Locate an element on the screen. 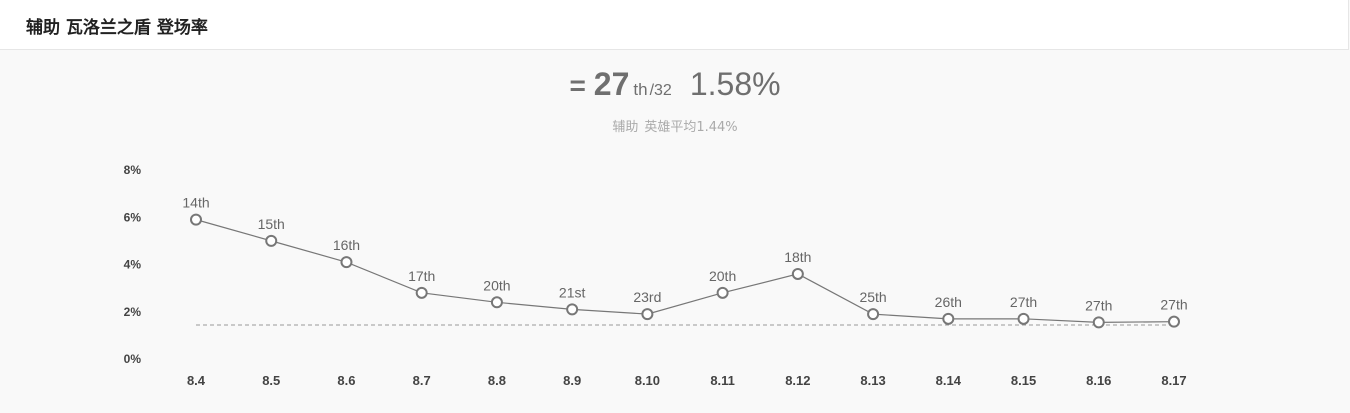 This screenshot has height=413, width=1350. y-axis: 0% 2% 4% 6% 8% is located at coordinates (133, 264).